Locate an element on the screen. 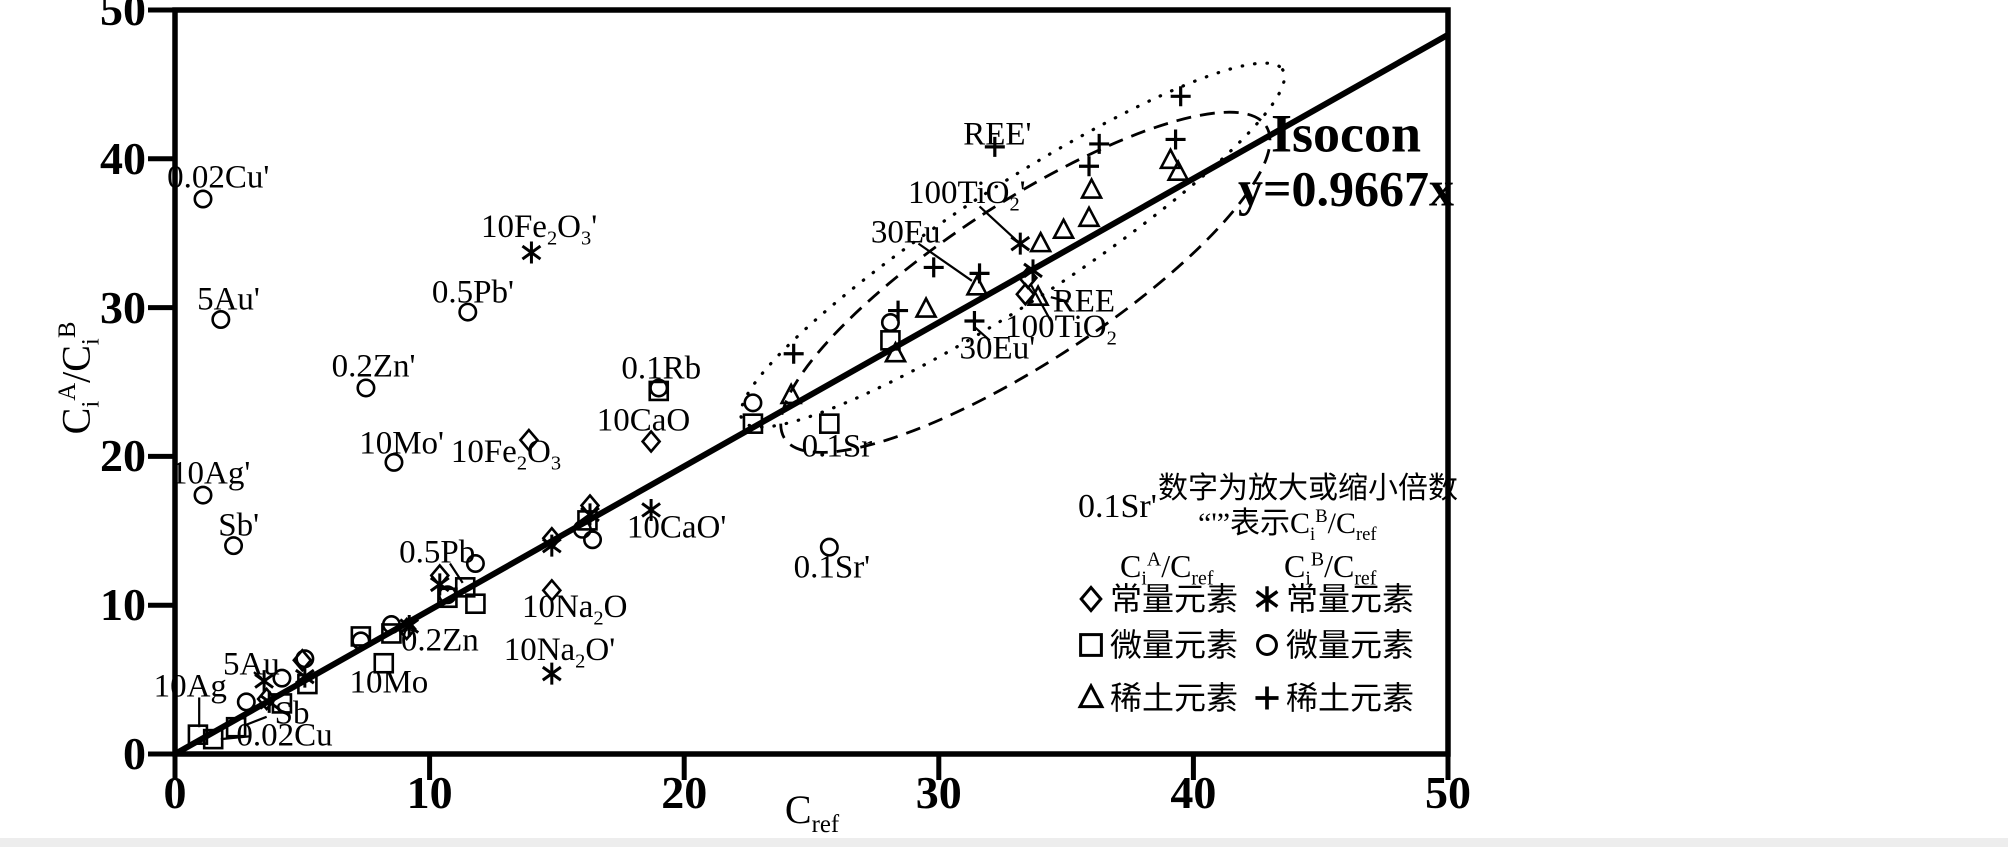 The width and height of the screenshot is (2008, 847). legend-symbol-asterisk is located at coordinates (1267, 599).